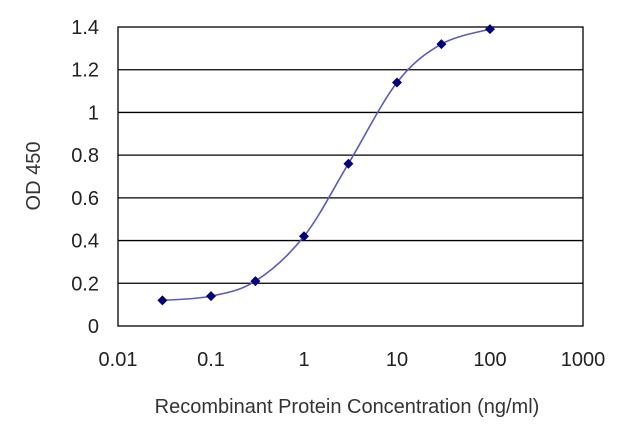 This screenshot has height=427, width=640. Describe the element at coordinates (85, 242) in the screenshot. I see `y-tick-label: 0.4` at that location.